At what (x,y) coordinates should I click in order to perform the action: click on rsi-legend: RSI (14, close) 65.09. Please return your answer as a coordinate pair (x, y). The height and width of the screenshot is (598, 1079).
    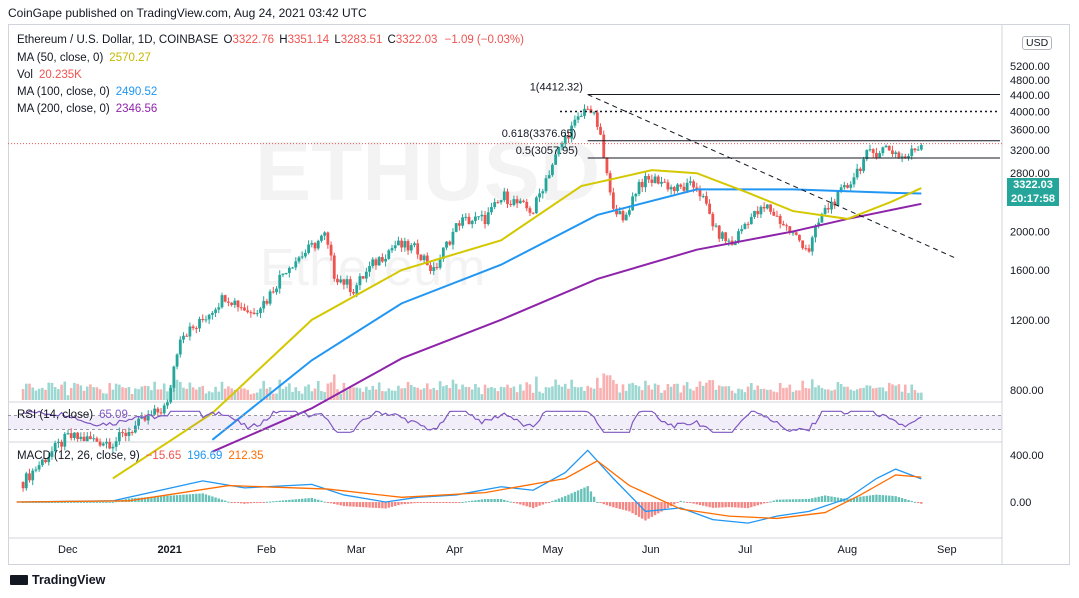
    Looking at the image, I should click on (72, 415).